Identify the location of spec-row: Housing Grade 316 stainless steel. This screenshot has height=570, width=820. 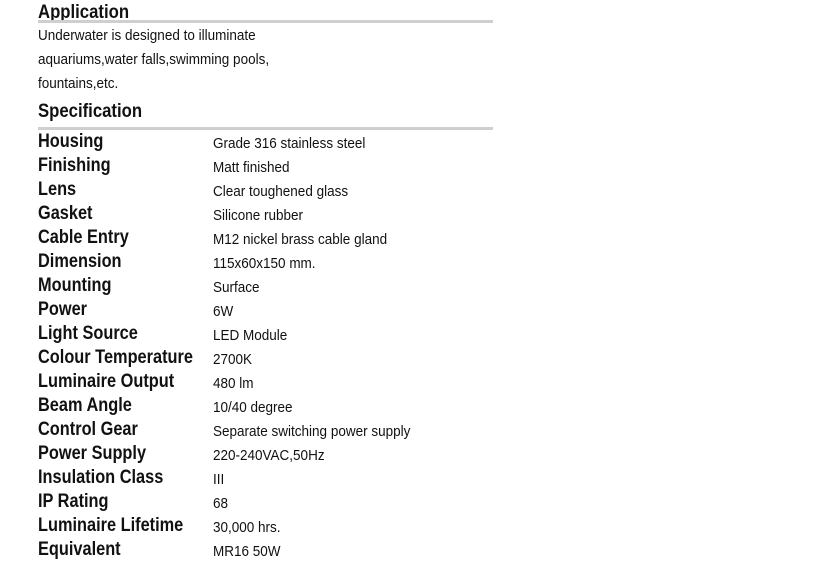
(288, 142).